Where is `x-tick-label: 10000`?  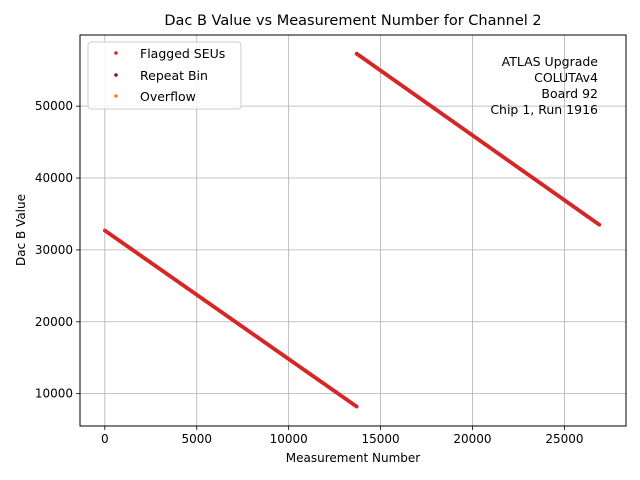 x-tick-label: 10000 is located at coordinates (289, 439).